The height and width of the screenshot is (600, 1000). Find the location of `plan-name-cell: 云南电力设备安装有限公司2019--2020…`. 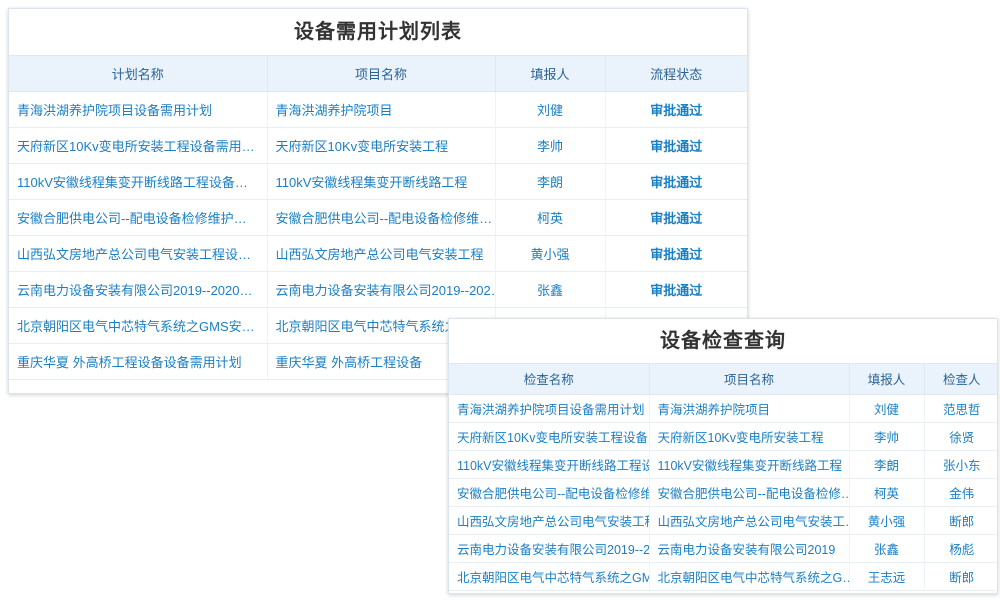

plan-name-cell: 云南电力设备安装有限公司2019--2020… is located at coordinates (138, 289).